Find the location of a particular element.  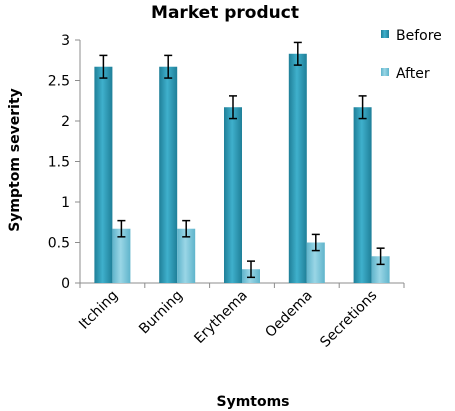

y-tick-label: 1 is located at coordinates (65, 203).